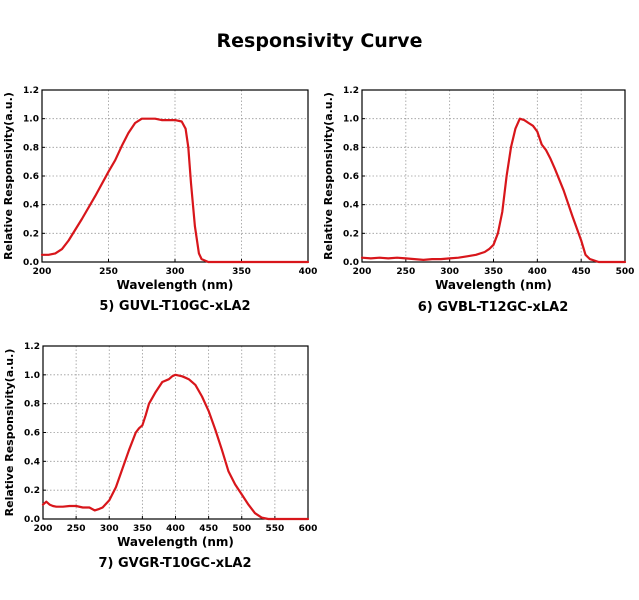  I want to click on chart-2-xtick-label: 200, so click(362, 272).